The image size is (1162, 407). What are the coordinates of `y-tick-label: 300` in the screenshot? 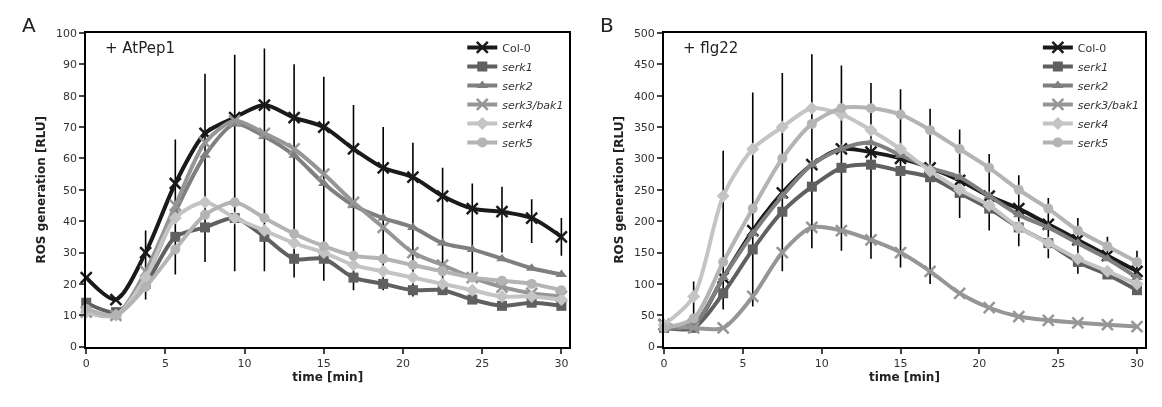 It's located at (644, 159).